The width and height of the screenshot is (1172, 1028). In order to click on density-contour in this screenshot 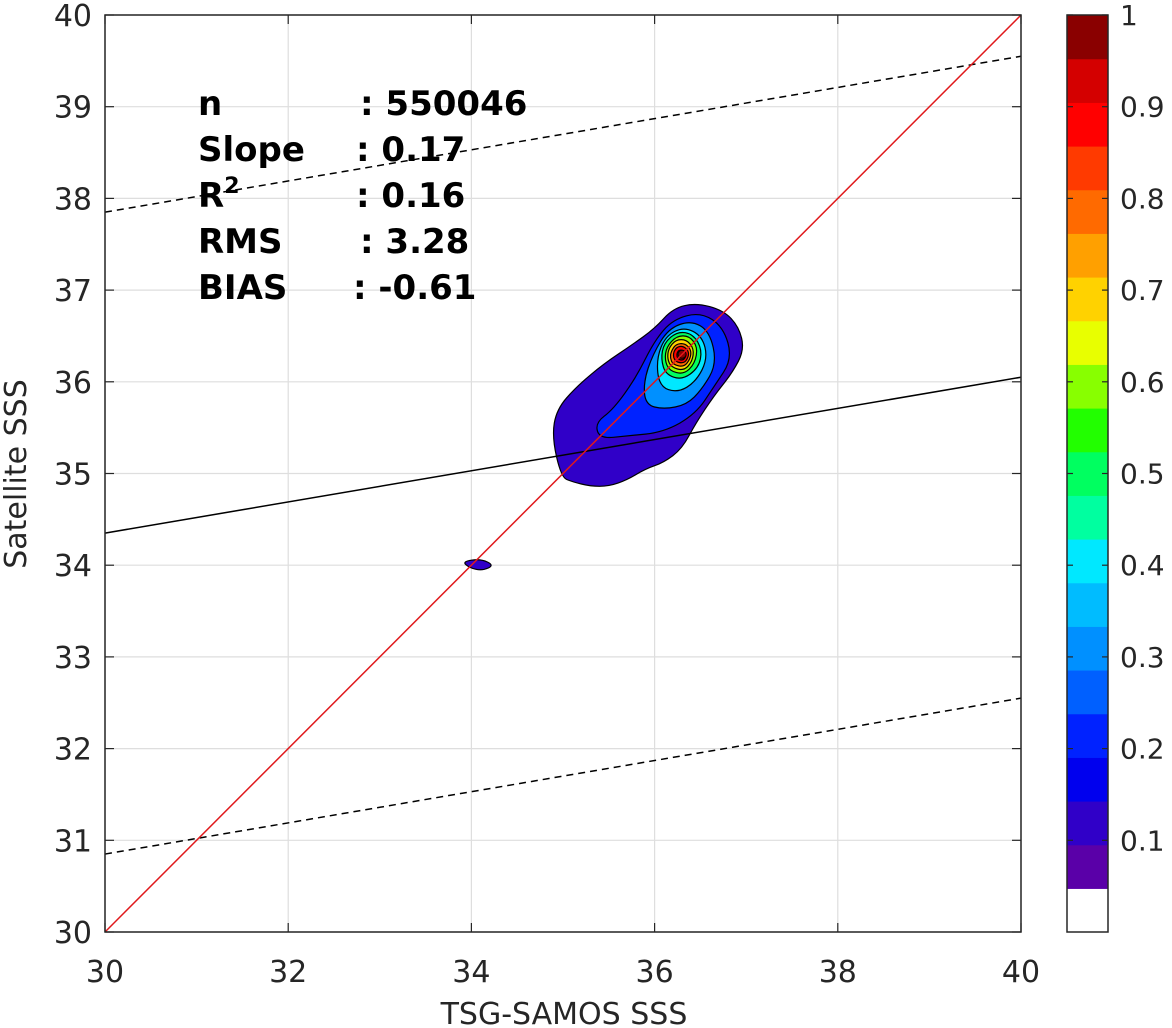, I will do `click(478, 565)`.